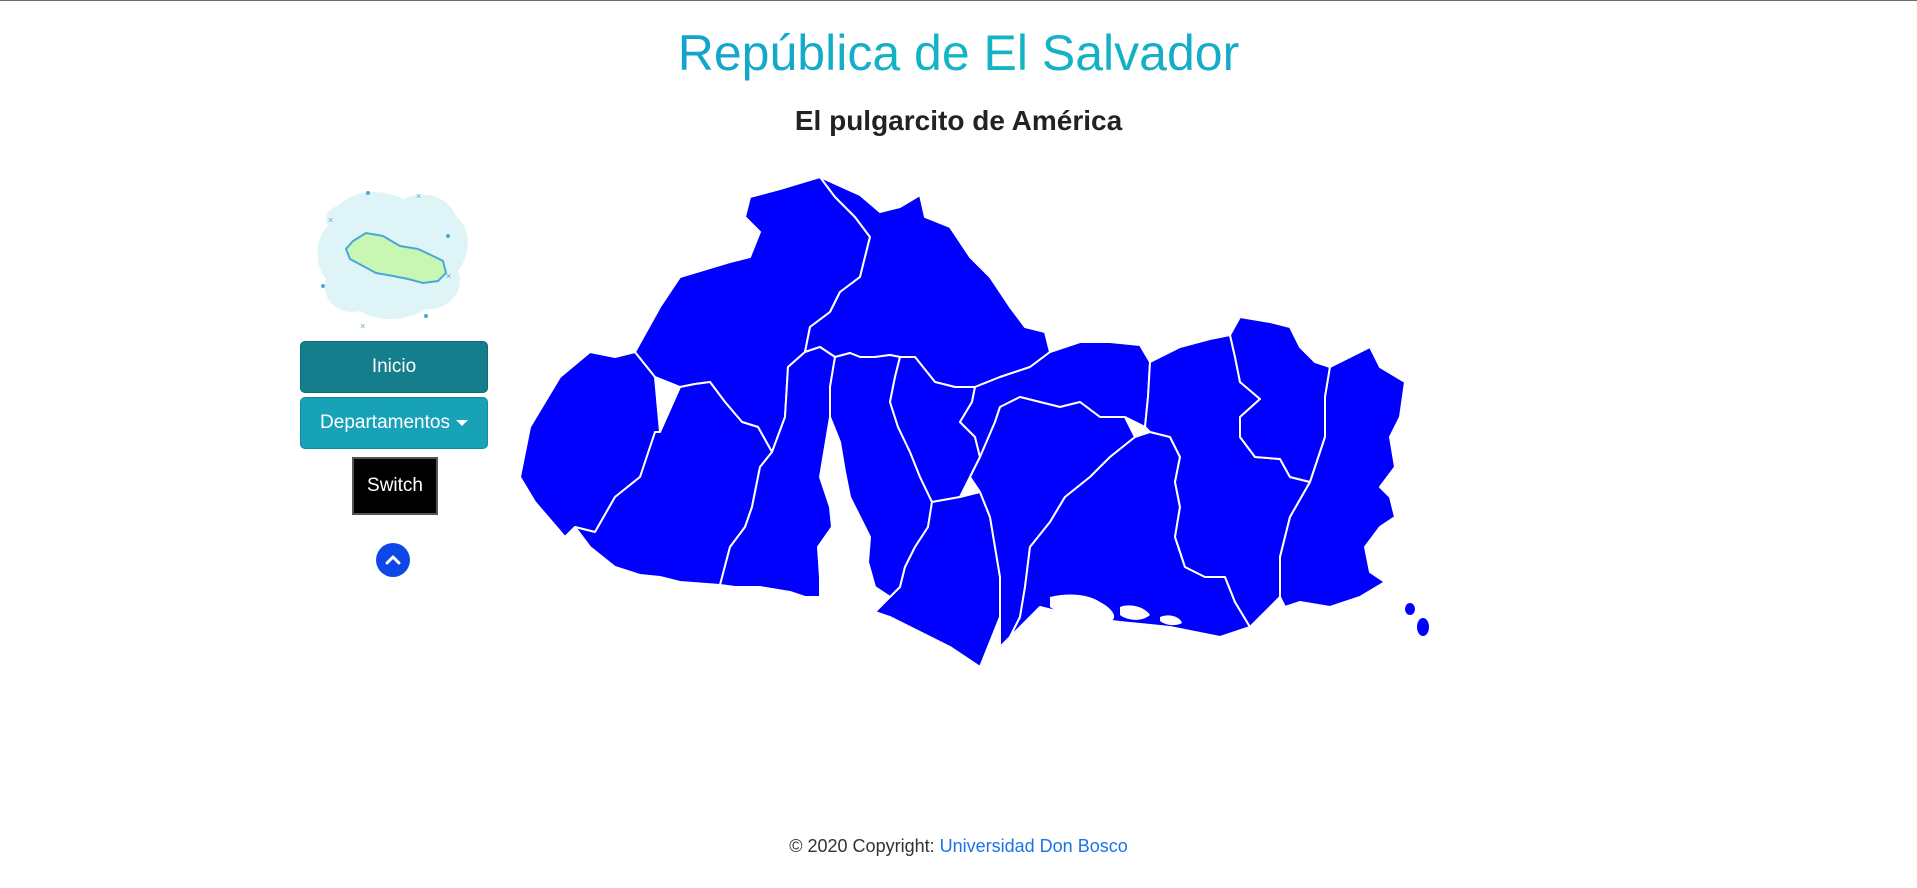  What do you see at coordinates (385, 422) in the screenshot?
I see `departamentos-button-label: Departamentos` at bounding box center [385, 422].